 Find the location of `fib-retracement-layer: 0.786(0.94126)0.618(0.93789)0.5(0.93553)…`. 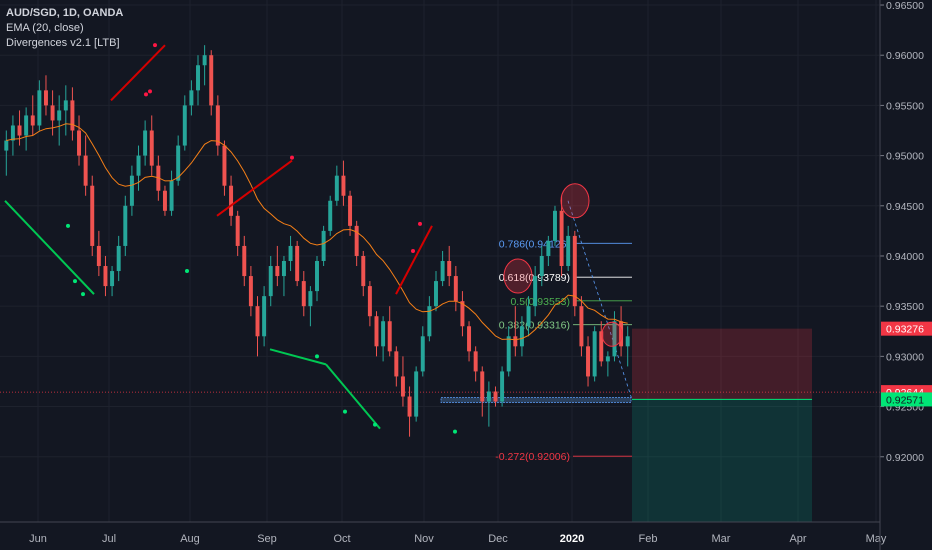

fib-retracement-layer: 0.786(0.94126)0.618(0.93789)0.5(0.93553)… is located at coordinates (564, 331).